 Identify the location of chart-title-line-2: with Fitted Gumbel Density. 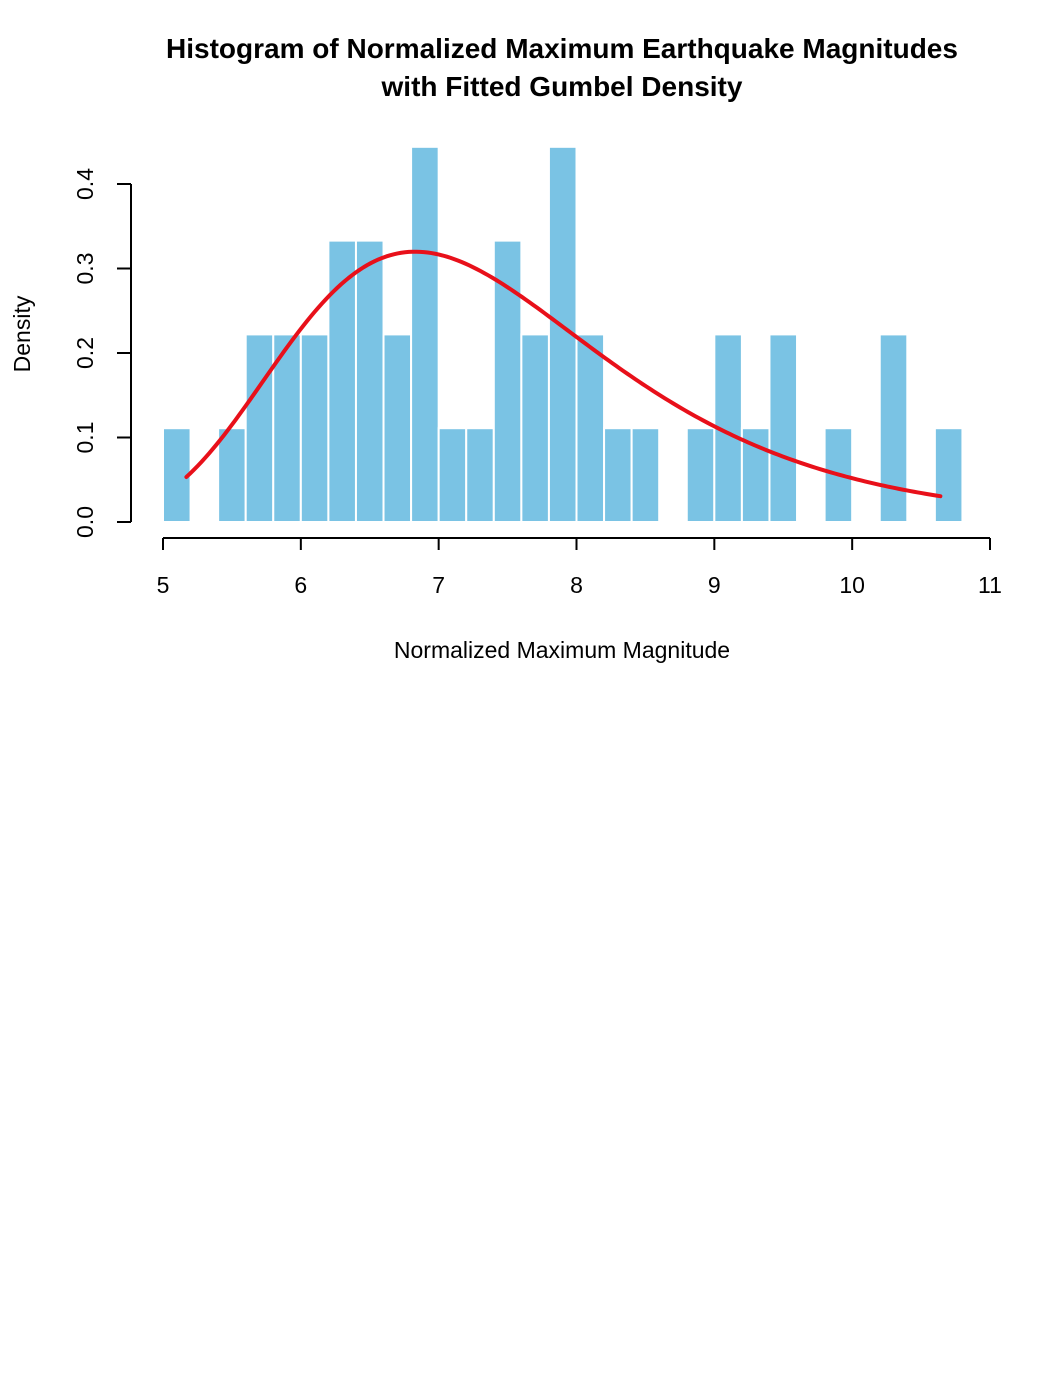
(562, 86).